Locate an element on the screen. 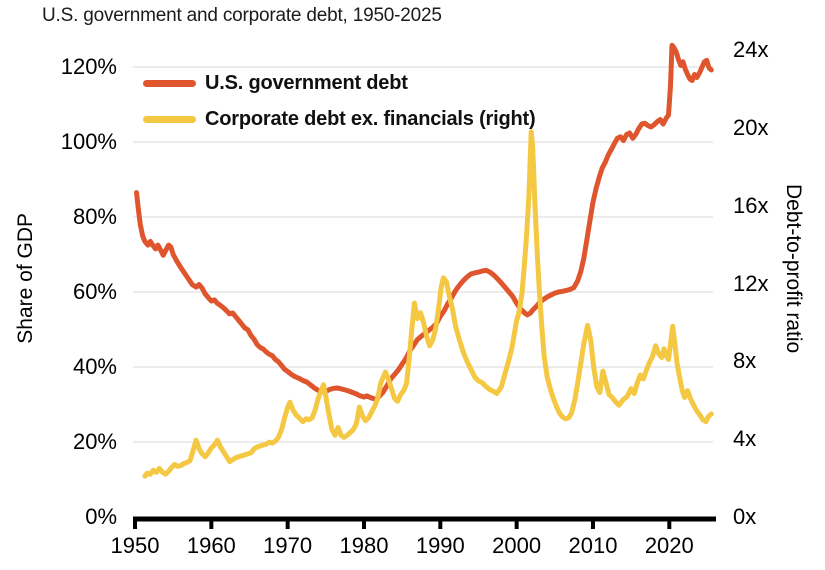  legend-swatch-corporate-debt is located at coordinates (169, 119).